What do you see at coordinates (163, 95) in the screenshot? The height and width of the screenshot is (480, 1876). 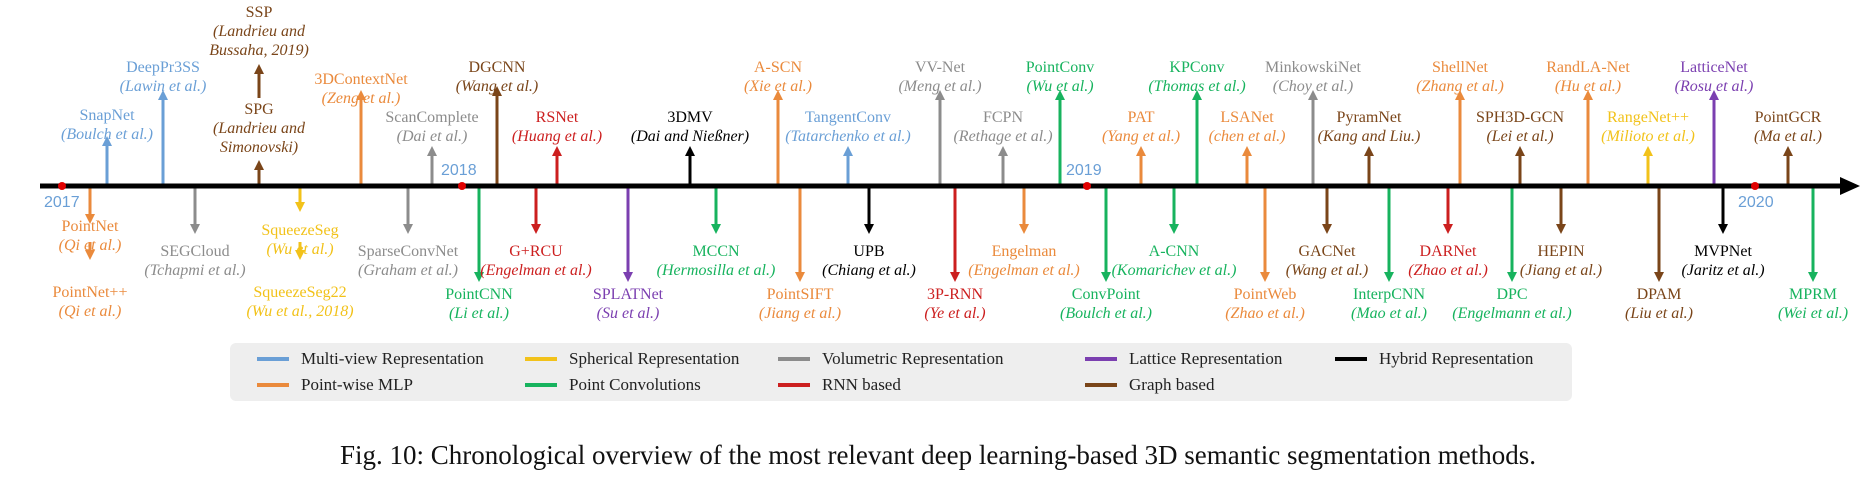 I see `arrow-head-deeppr3ss` at bounding box center [163, 95].